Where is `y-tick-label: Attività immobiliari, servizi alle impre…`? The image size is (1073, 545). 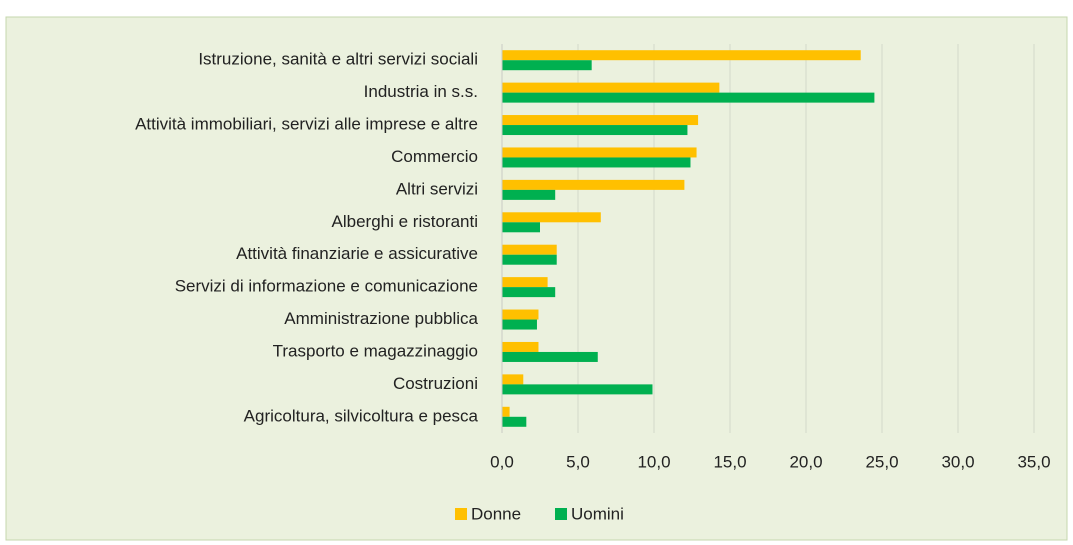
y-tick-label: Attività immobiliari, servizi alle impre… is located at coordinates (306, 124).